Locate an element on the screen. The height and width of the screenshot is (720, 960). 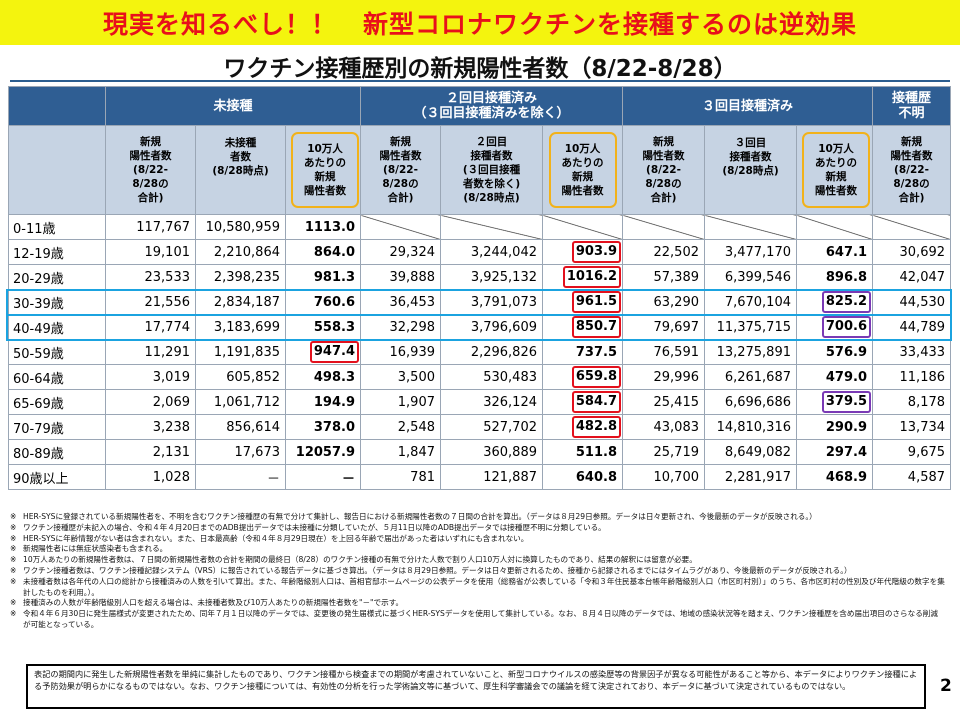
d3-new-cell: 29,996 is located at coordinates (663, 377).